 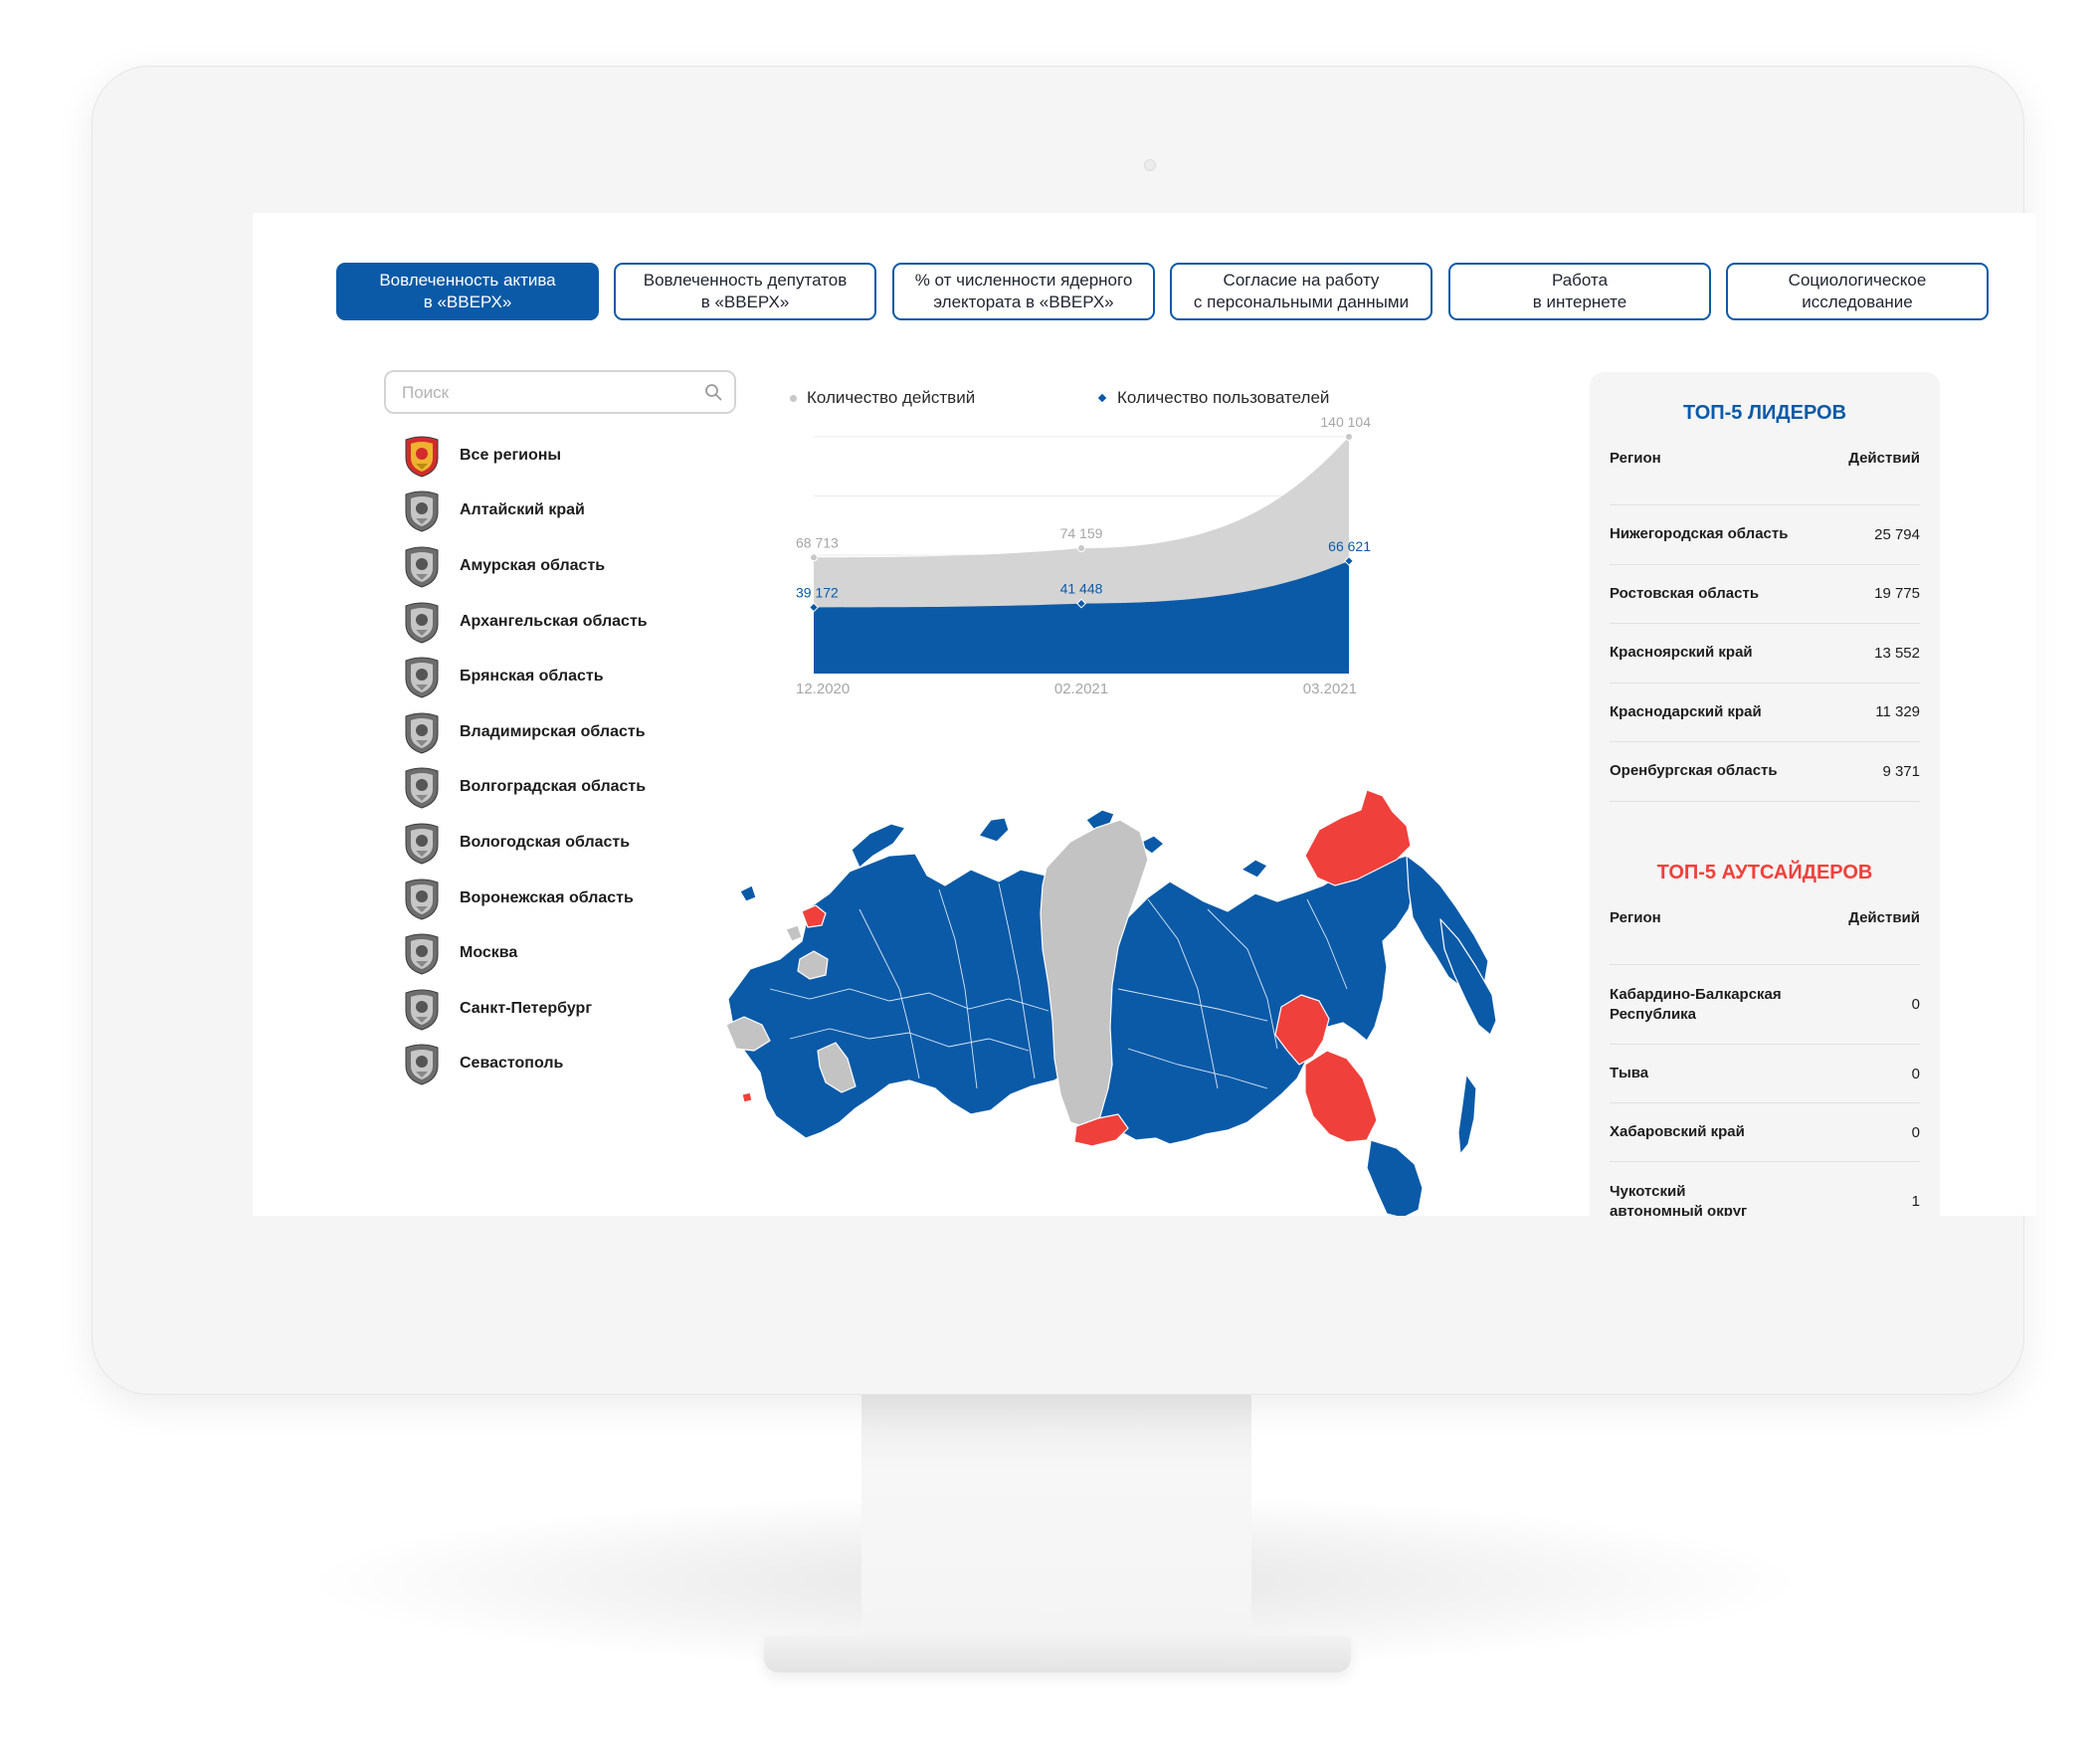 I want to click on region-item: Санкт-Петербург, so click(x=571, y=1009).